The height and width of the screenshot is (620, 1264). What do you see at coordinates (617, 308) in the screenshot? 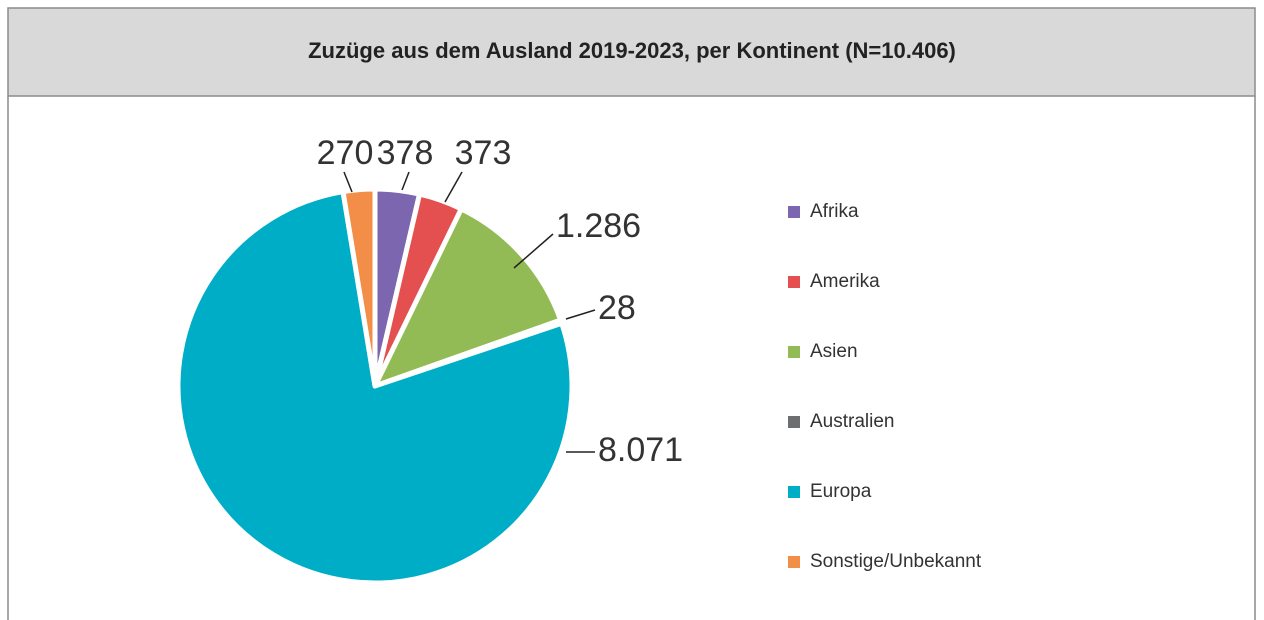
I see `data-label: 28` at bounding box center [617, 308].